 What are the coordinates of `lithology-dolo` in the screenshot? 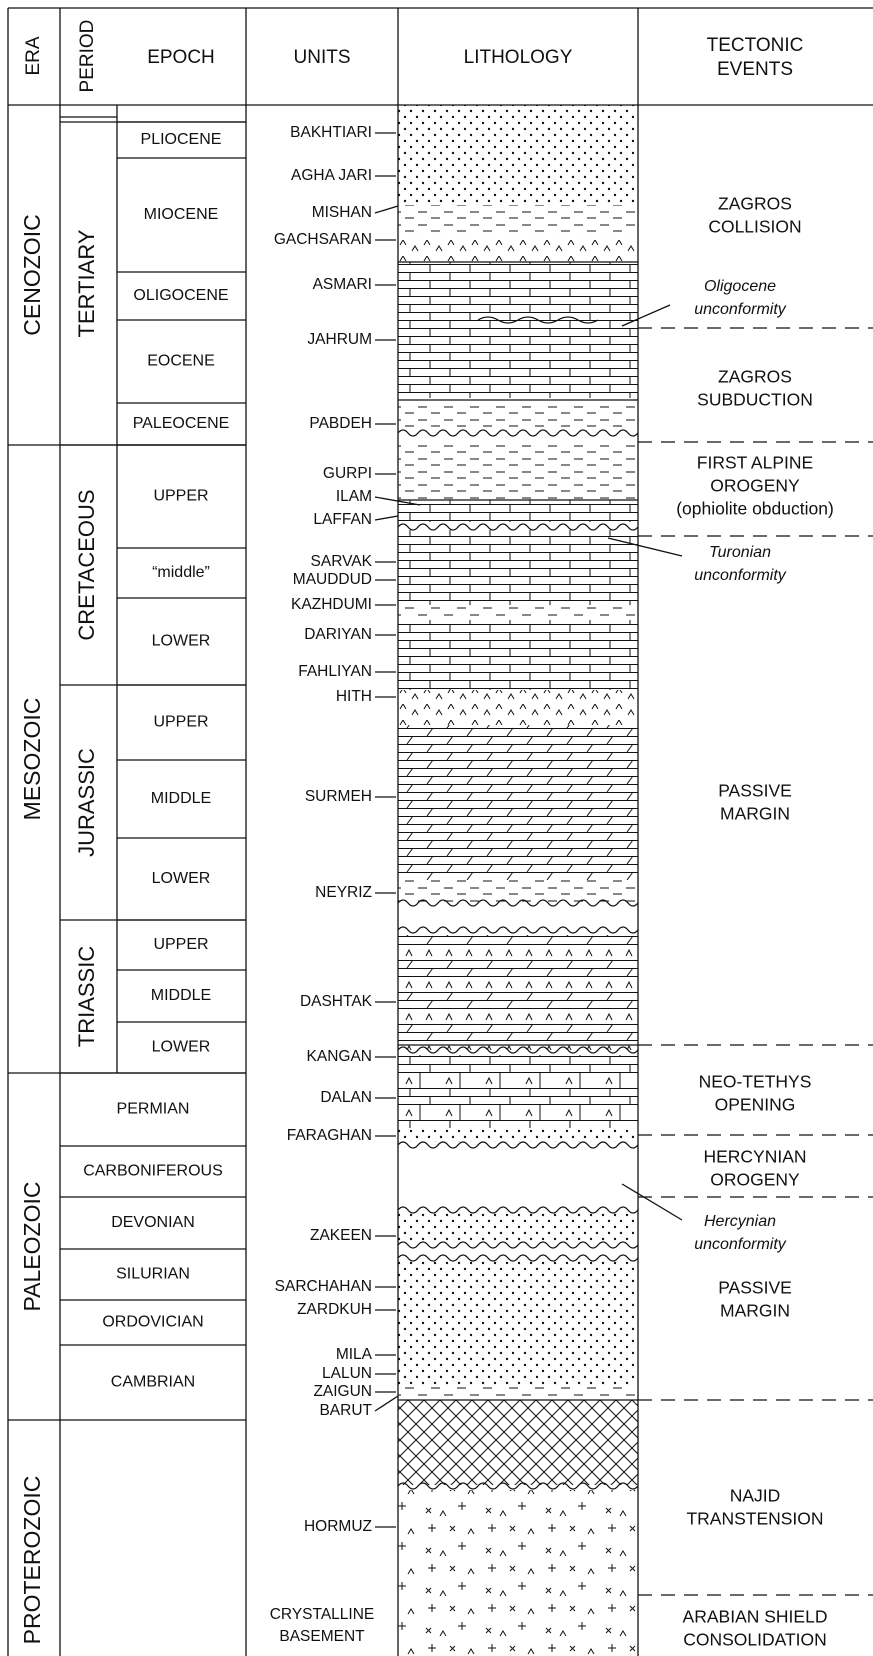 It's located at (518, 802).